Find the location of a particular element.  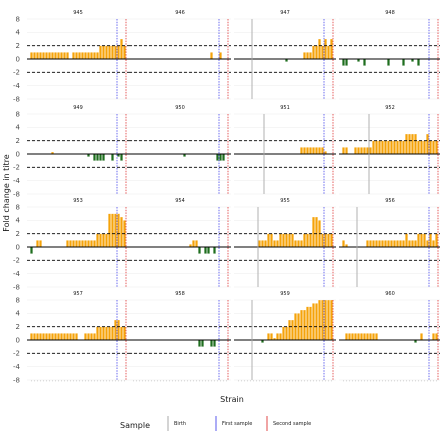

panel-label: 947 is located at coordinates (285, 13).